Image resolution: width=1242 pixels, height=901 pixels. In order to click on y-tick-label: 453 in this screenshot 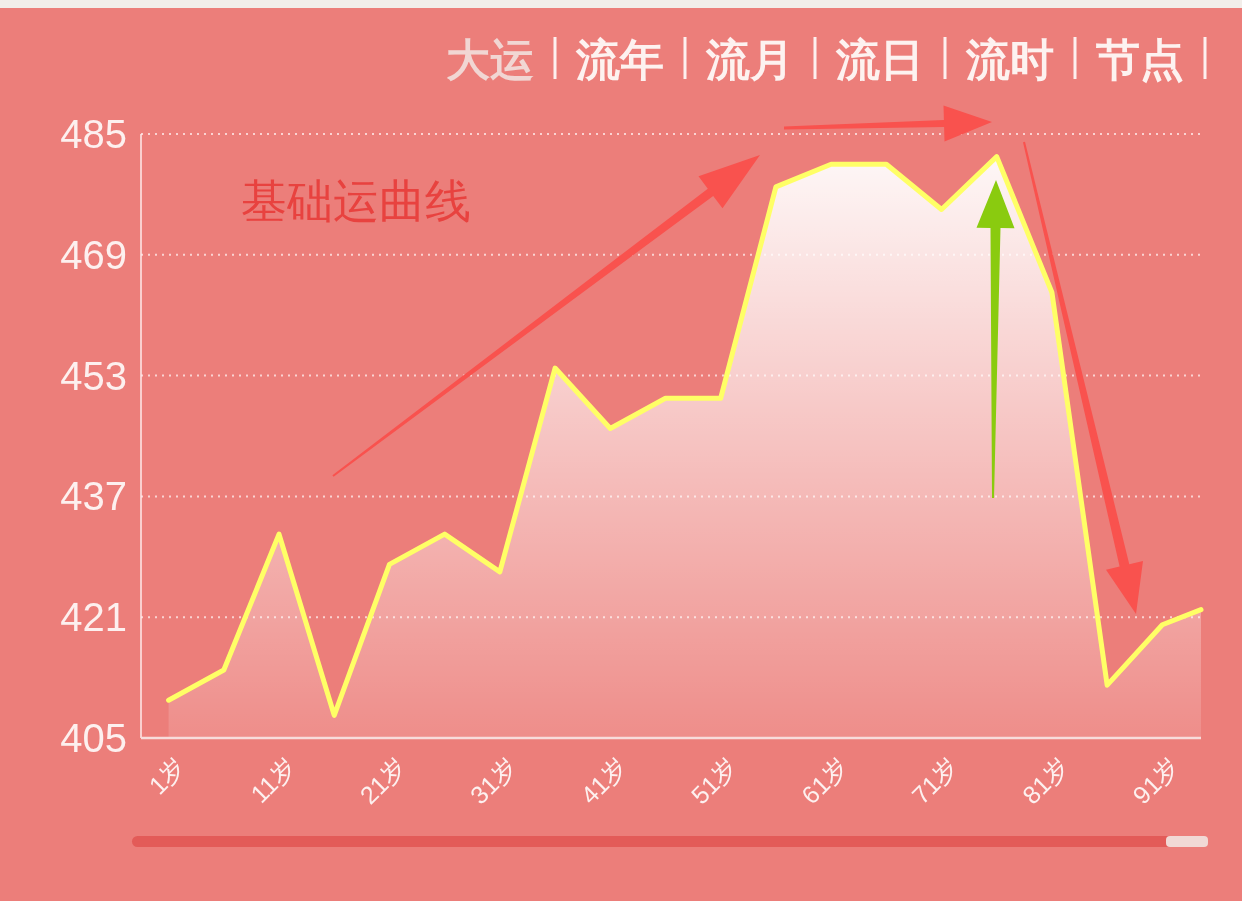, I will do `click(93, 375)`.